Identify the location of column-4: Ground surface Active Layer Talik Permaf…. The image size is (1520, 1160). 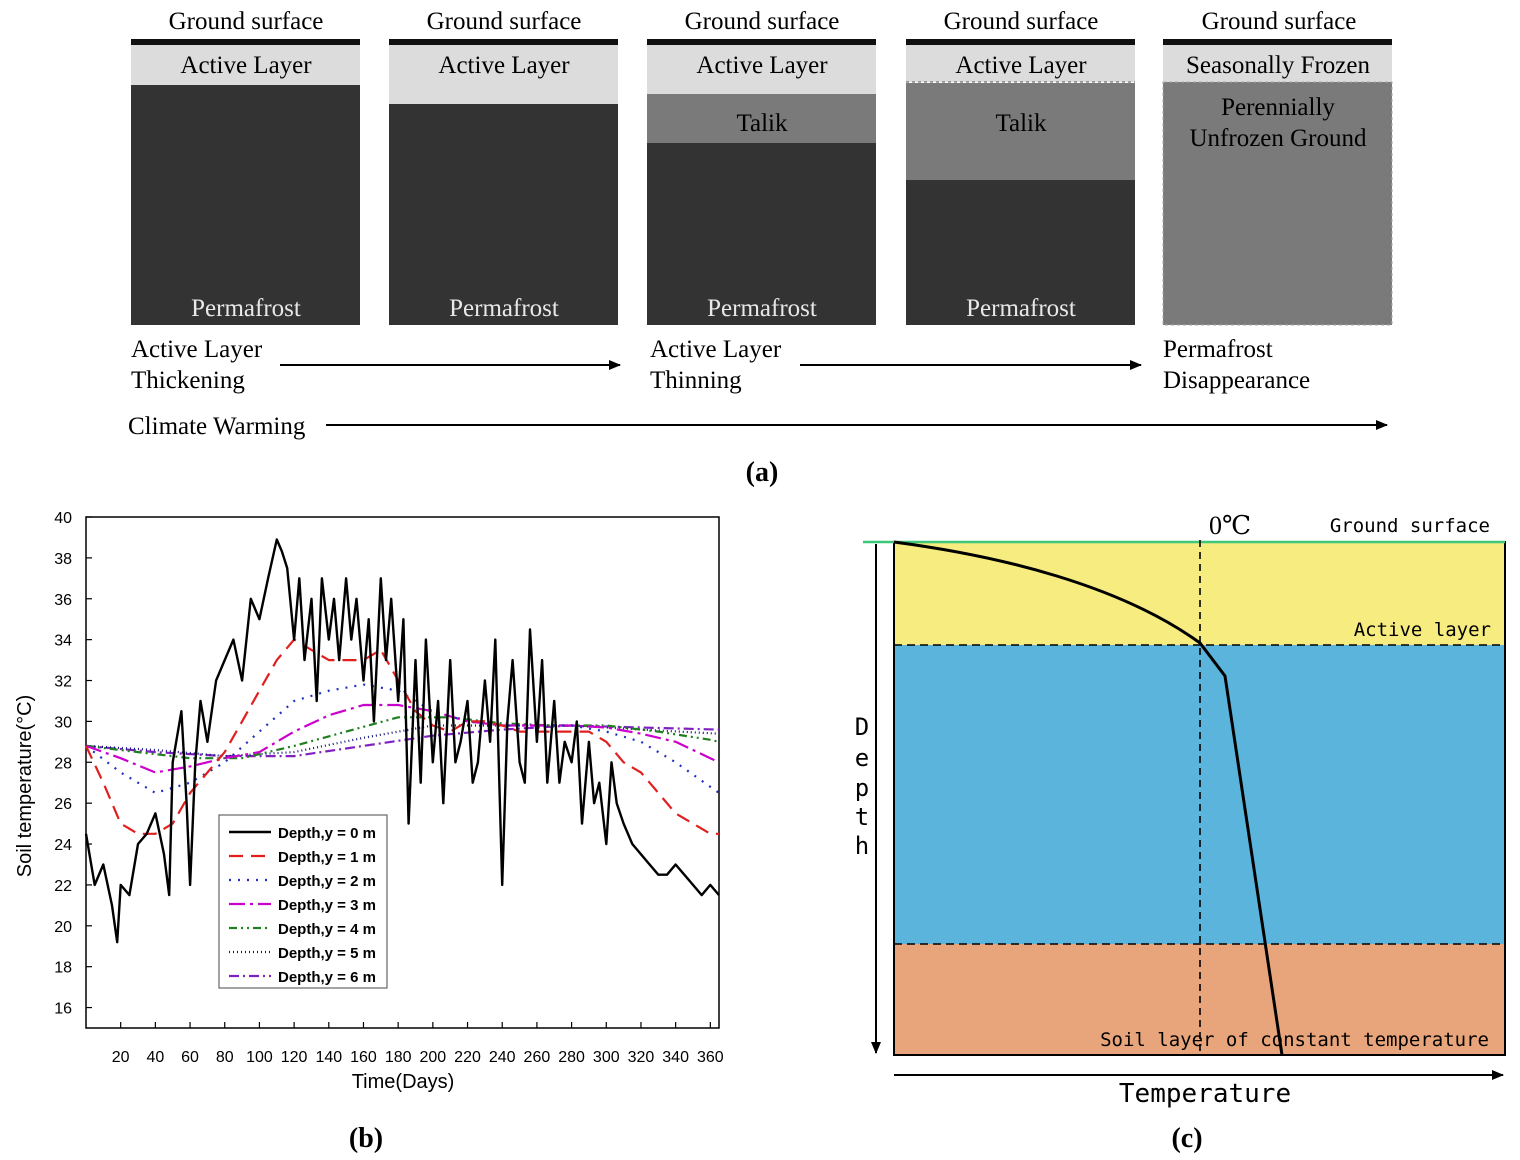
(1020, 166).